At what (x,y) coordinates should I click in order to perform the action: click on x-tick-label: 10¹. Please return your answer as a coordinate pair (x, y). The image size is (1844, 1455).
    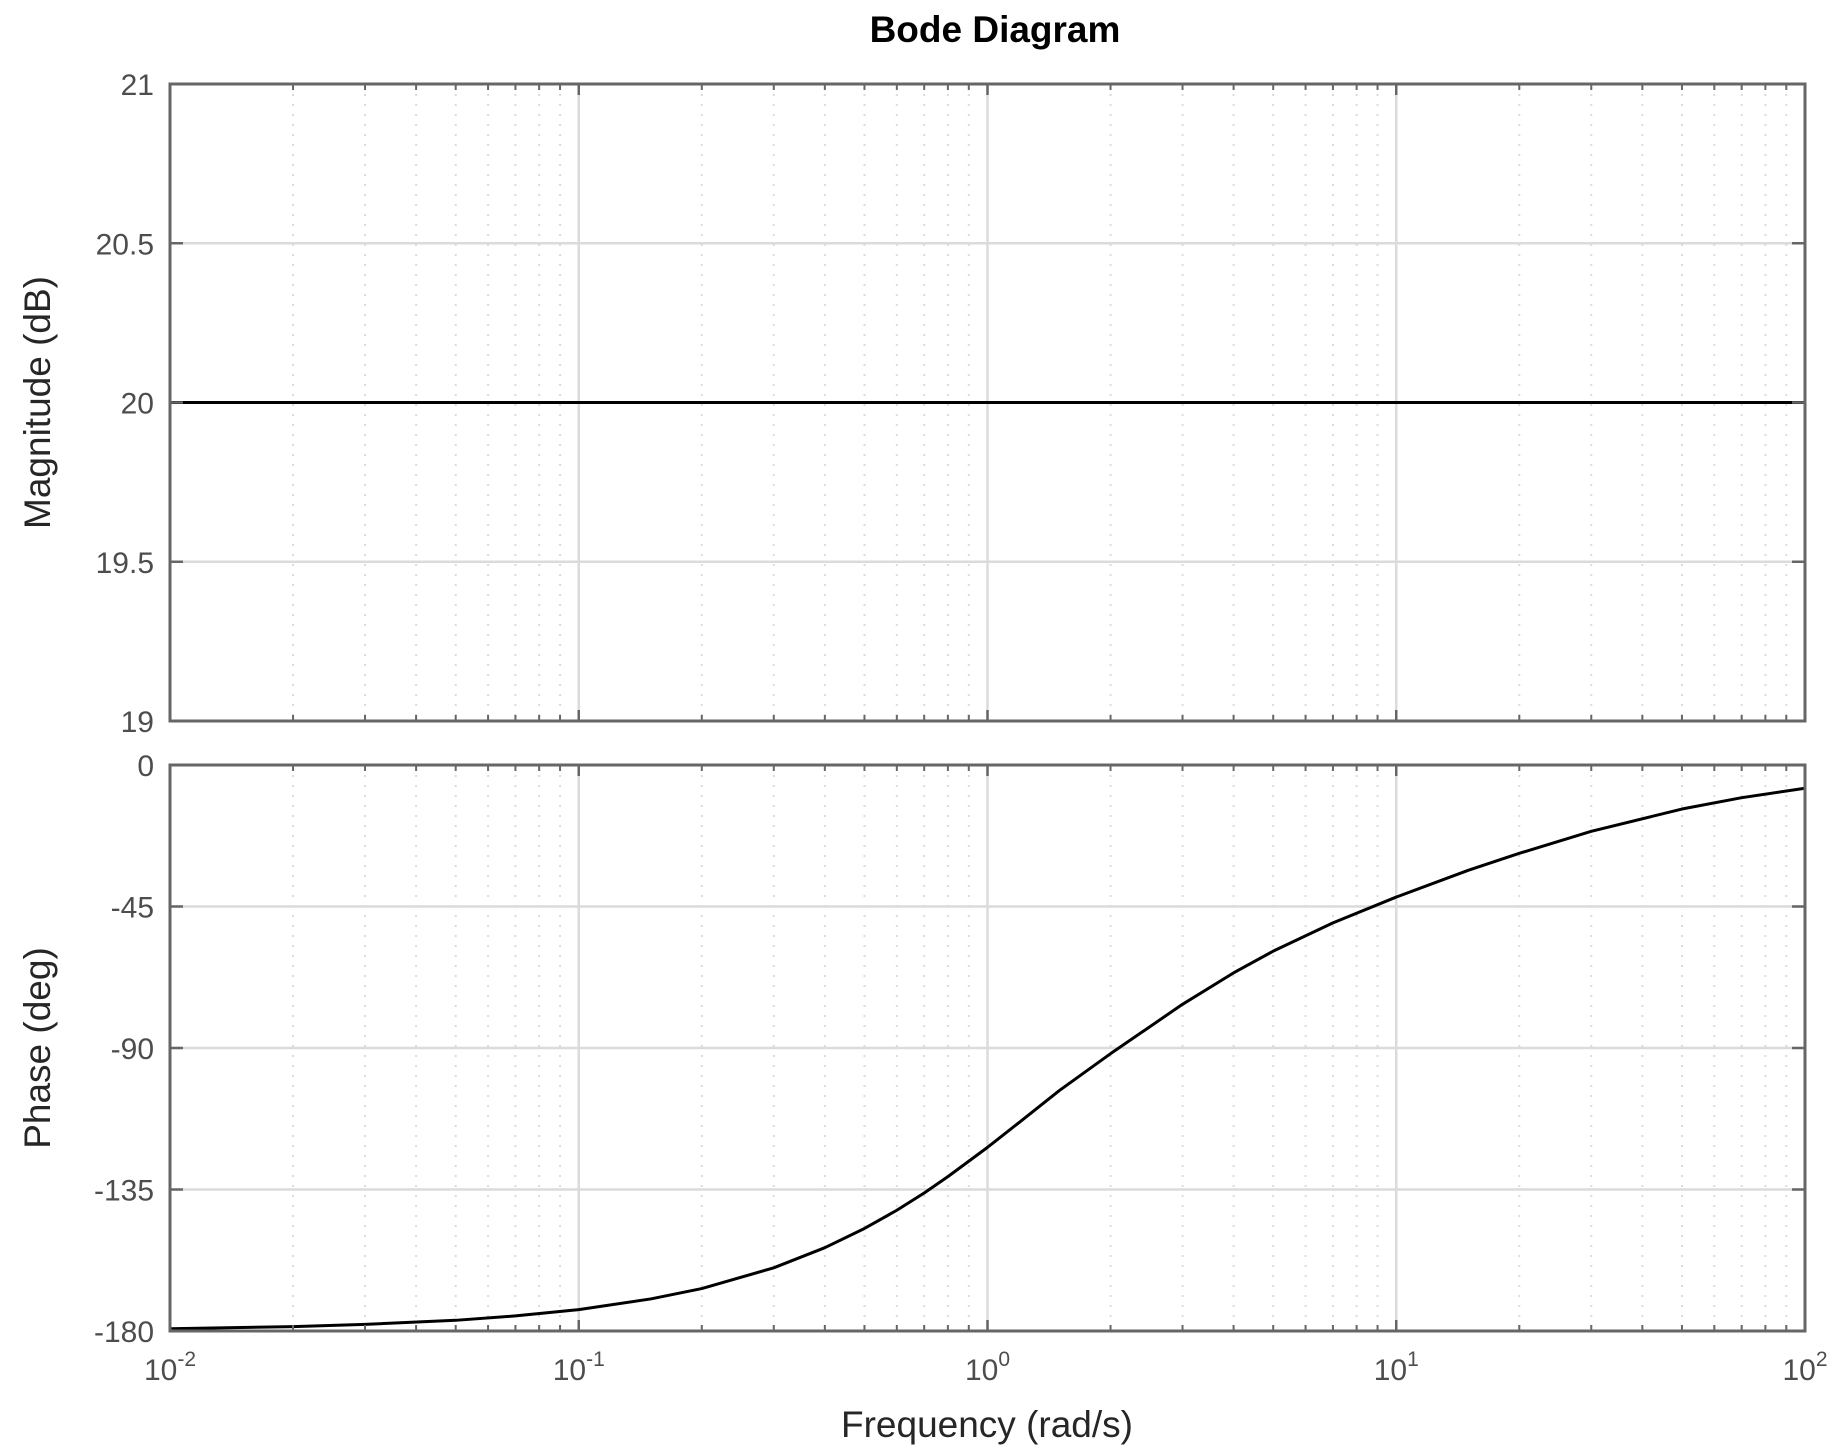
    Looking at the image, I should click on (1396, 1367).